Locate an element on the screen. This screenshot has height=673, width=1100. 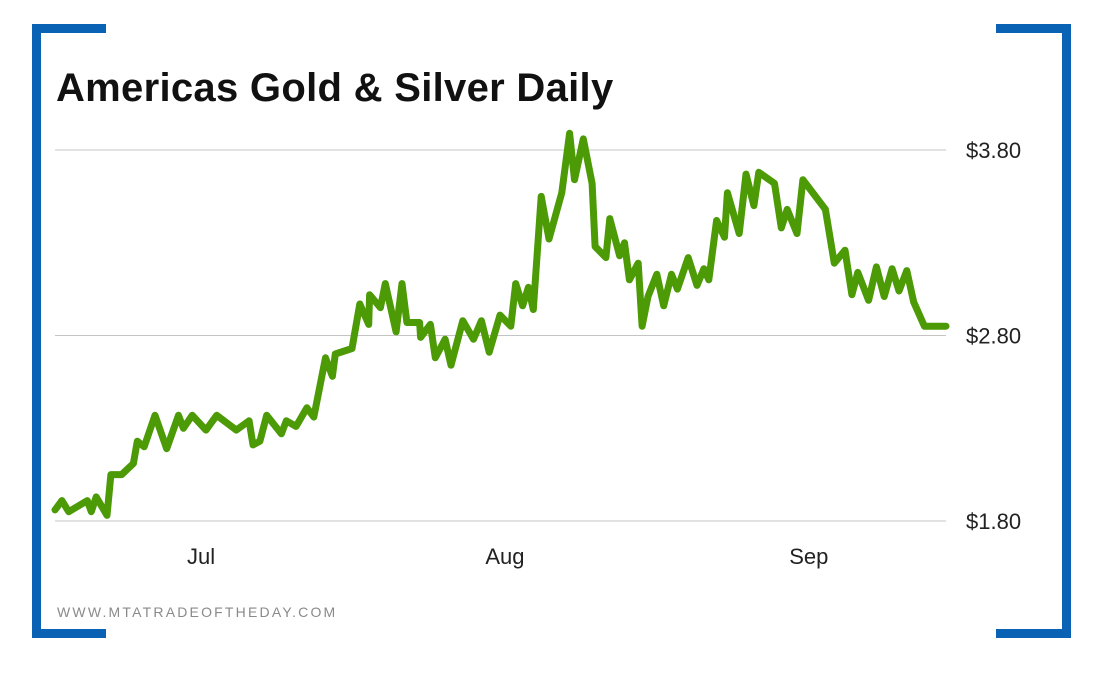
y-tick-label: $3.80 is located at coordinates (993, 150).